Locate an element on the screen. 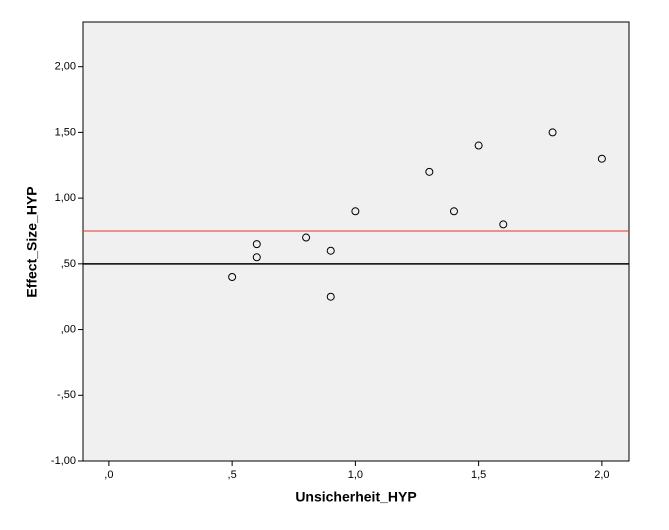  x-tick-label: ,5 is located at coordinates (232, 475).